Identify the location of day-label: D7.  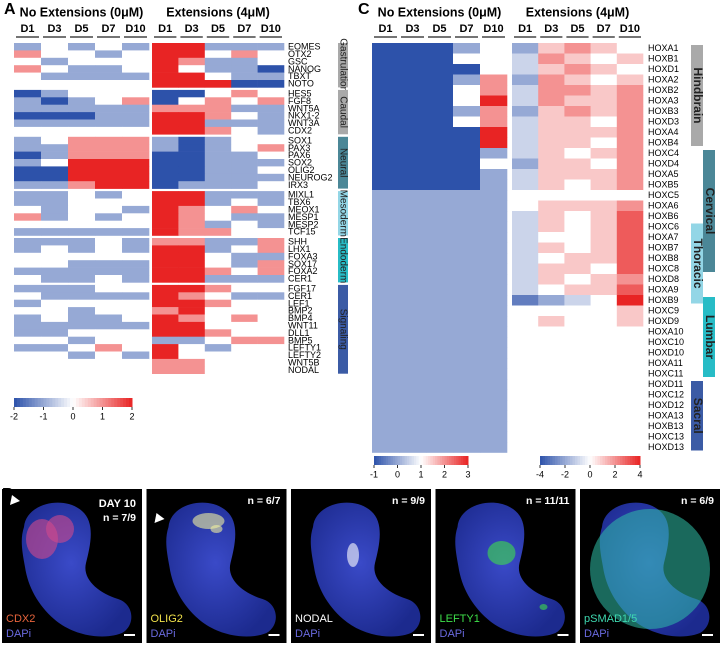
(244, 29).